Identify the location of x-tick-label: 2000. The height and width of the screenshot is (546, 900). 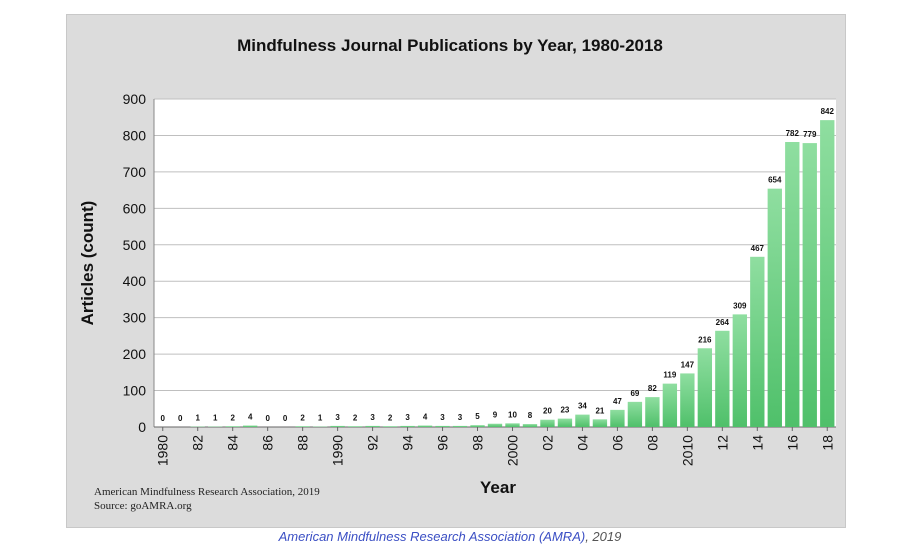
(512, 450).